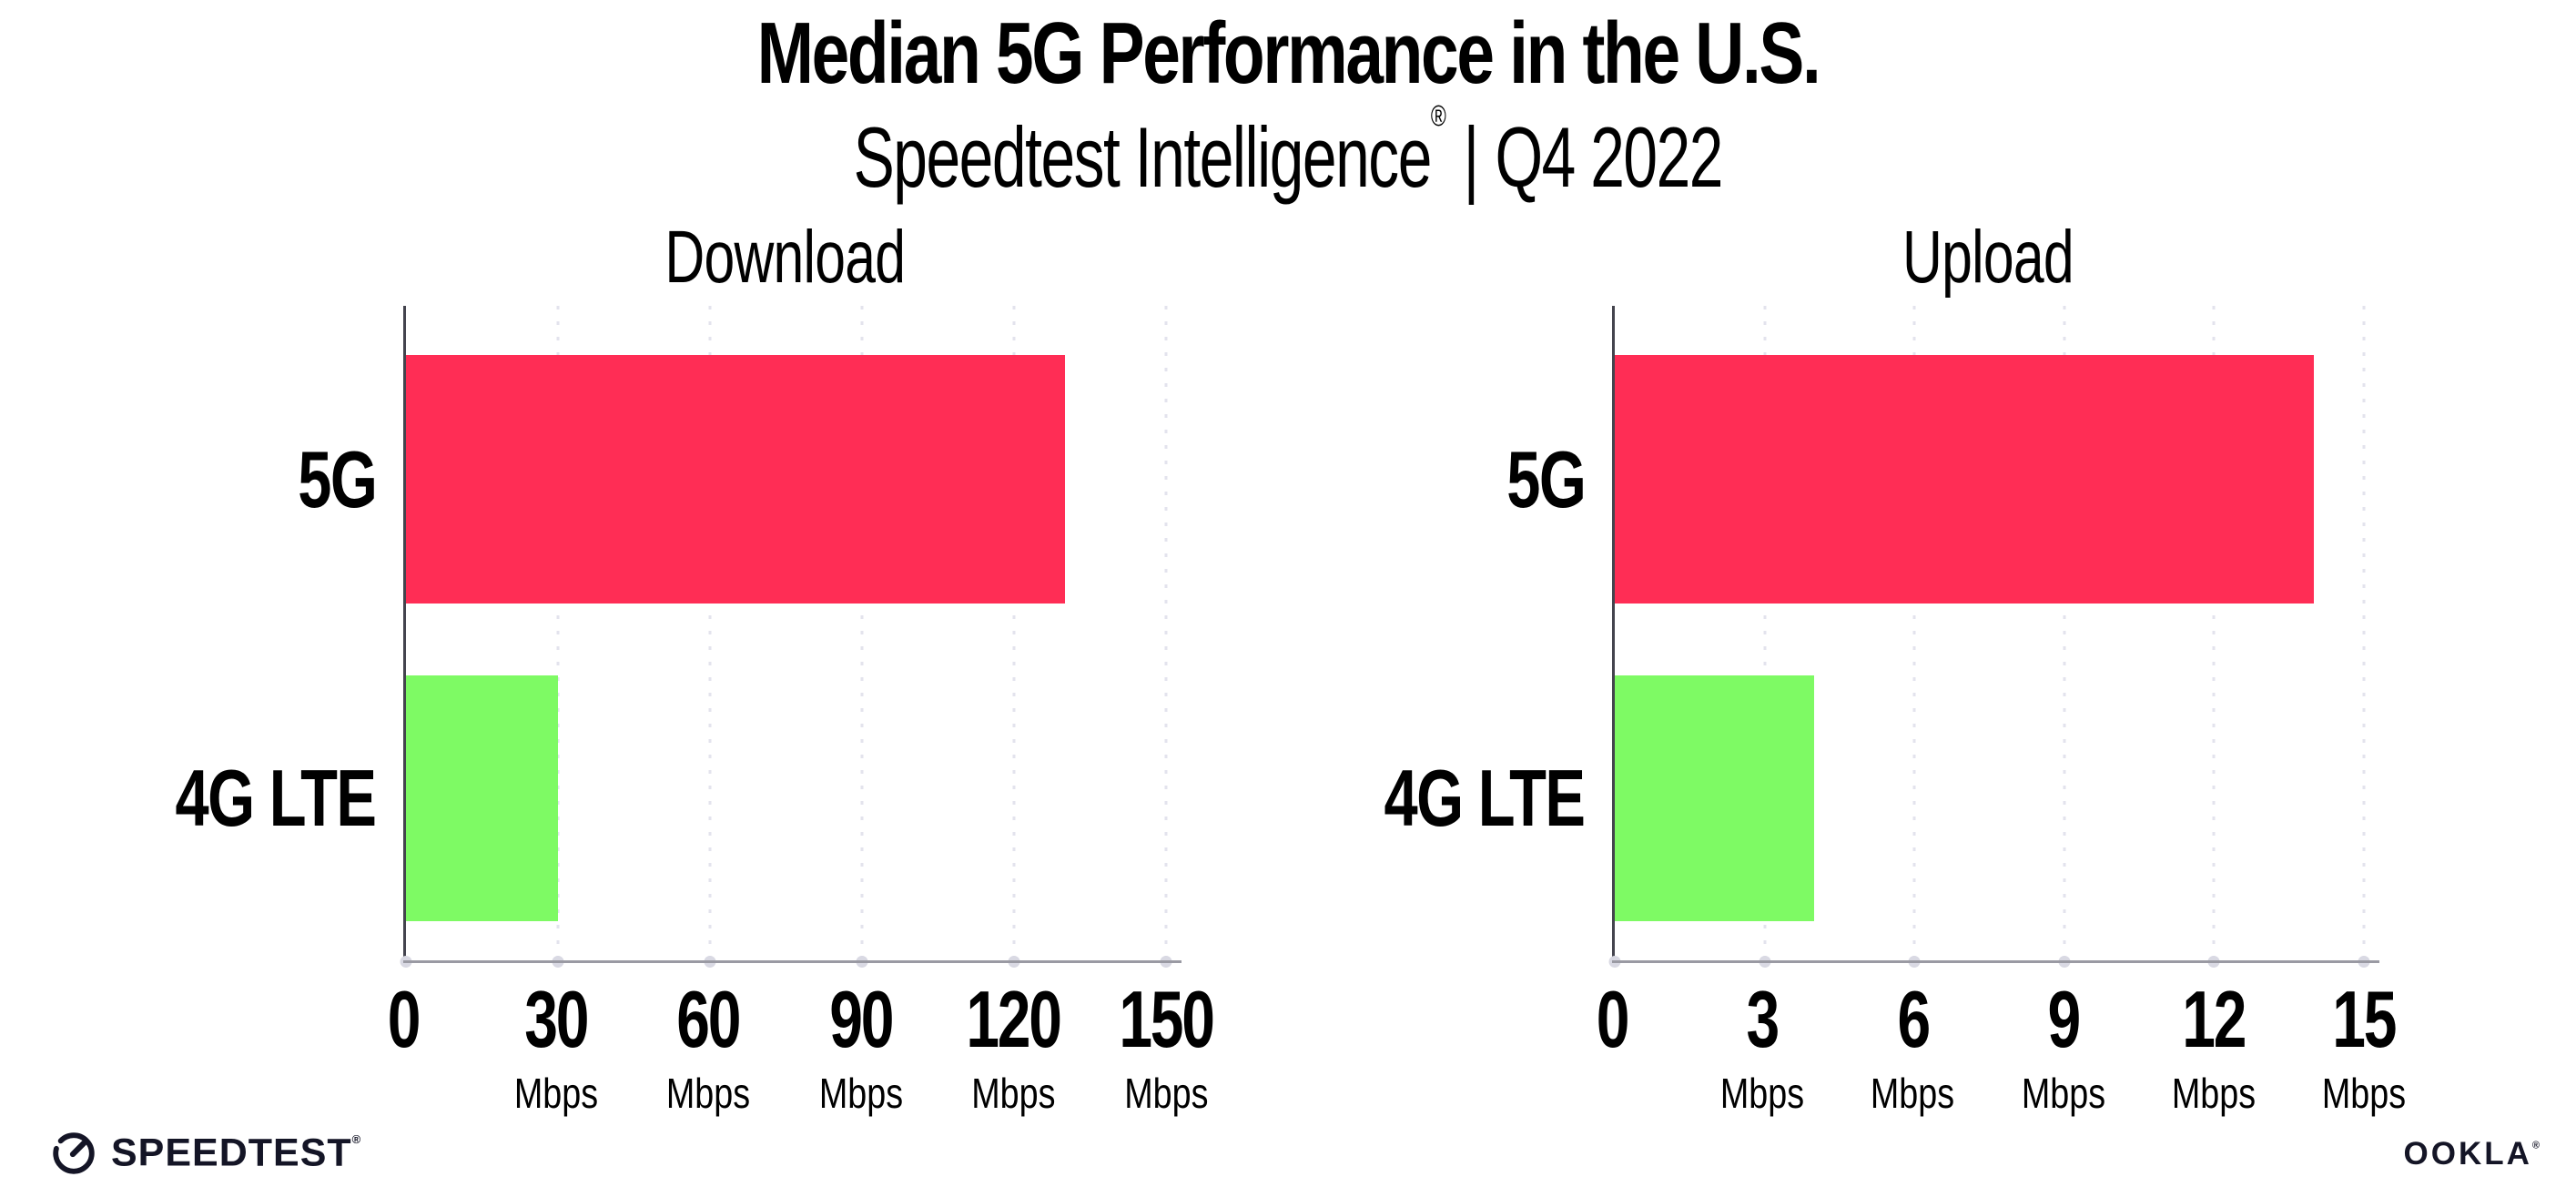 This screenshot has width=2576, height=1197. I want to click on page-subtitle-text: Speedtest Intelligence® | Q4 2022, so click(1289, 149).